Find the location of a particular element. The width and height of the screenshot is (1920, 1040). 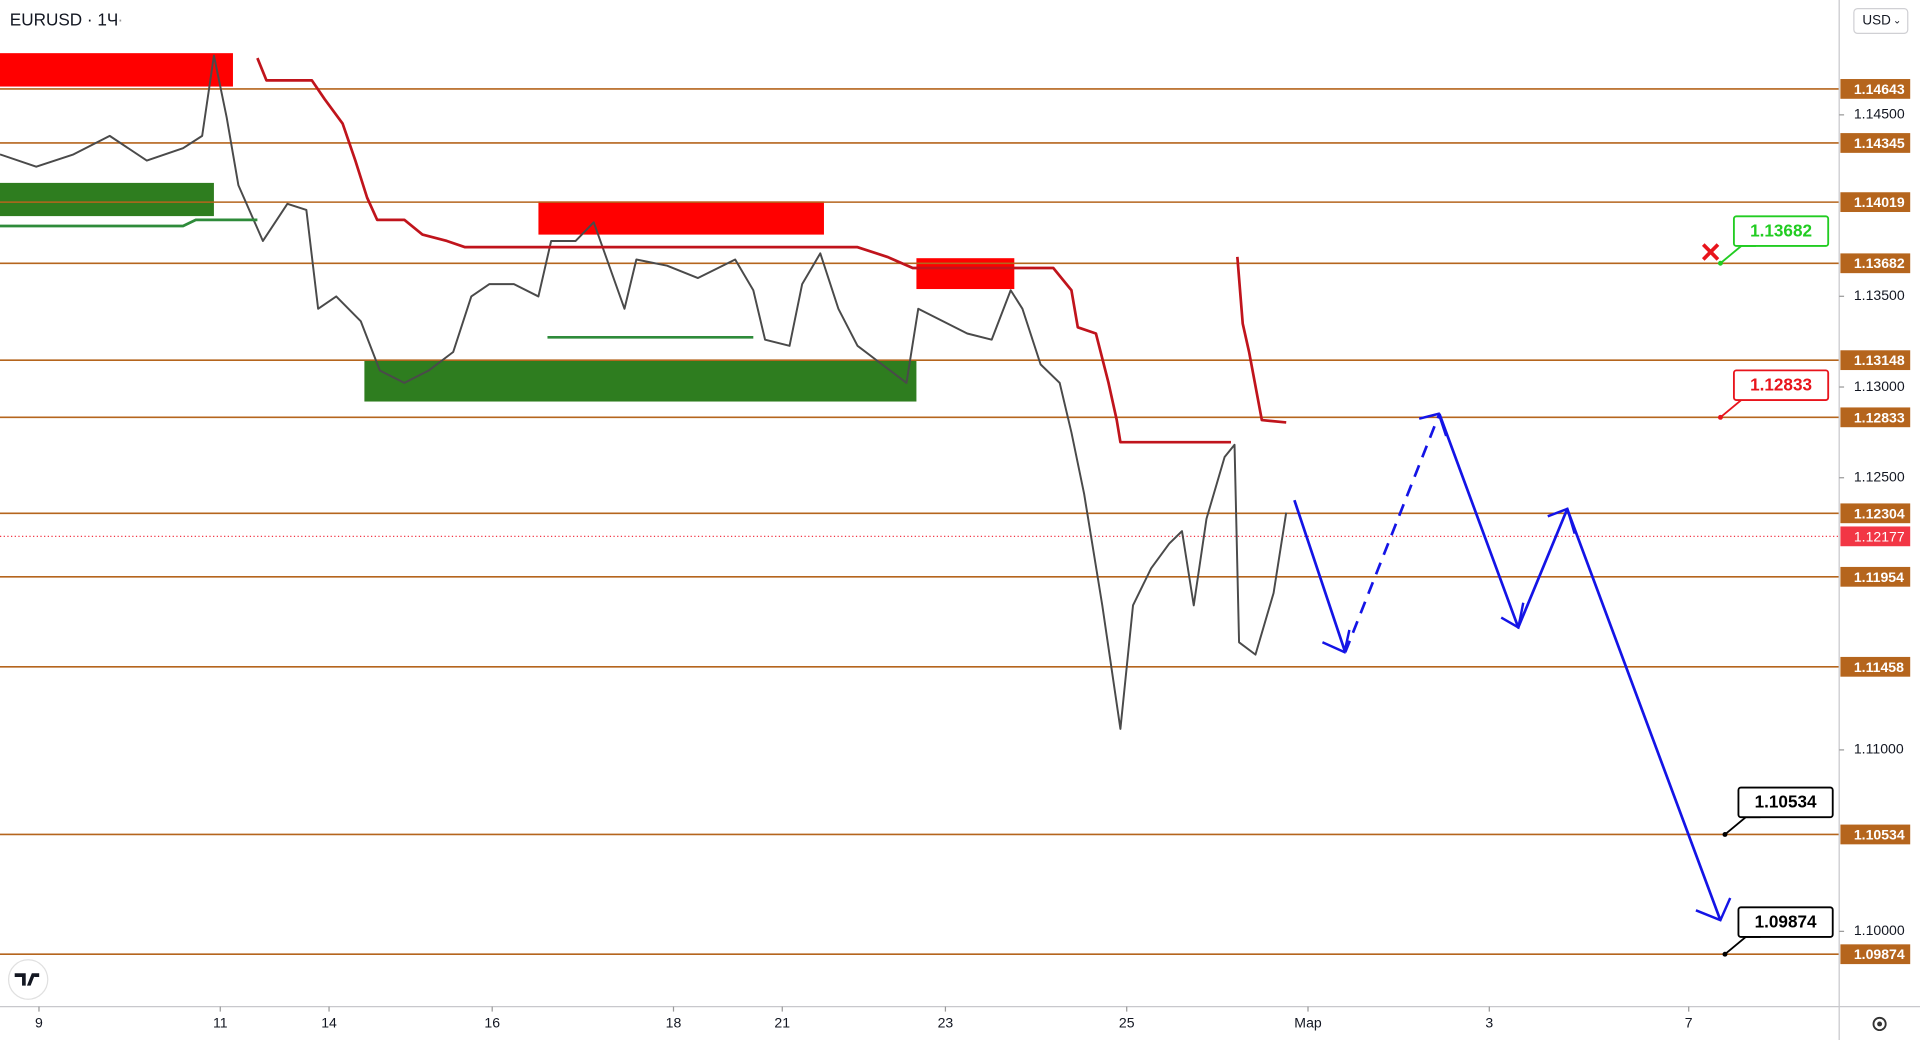

level-label: 1.09874 is located at coordinates (1879, 954).